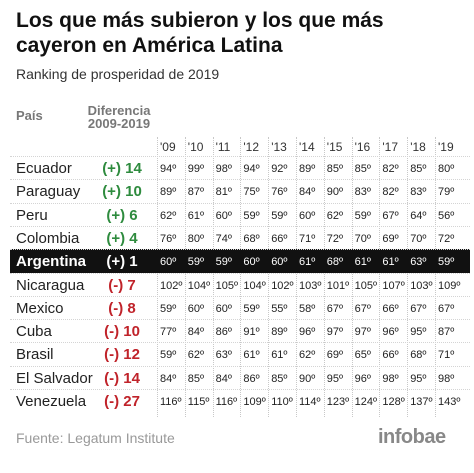 This screenshot has height=473, width=474. What do you see at coordinates (335, 238) in the screenshot?
I see `rank-cell: 72º` at bounding box center [335, 238].